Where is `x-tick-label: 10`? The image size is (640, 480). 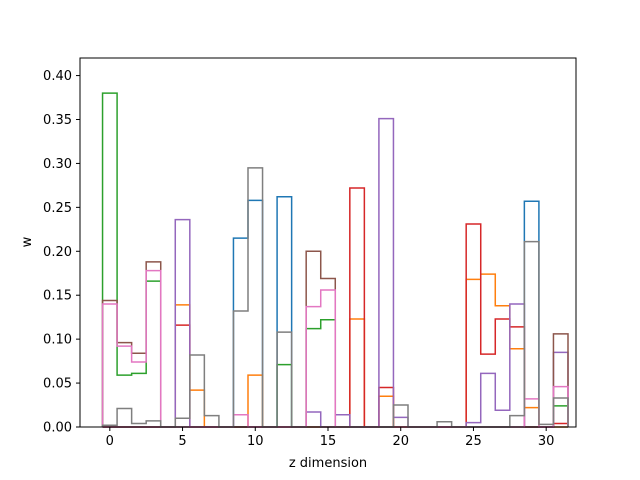
x-tick-label: 10 is located at coordinates (255, 441).